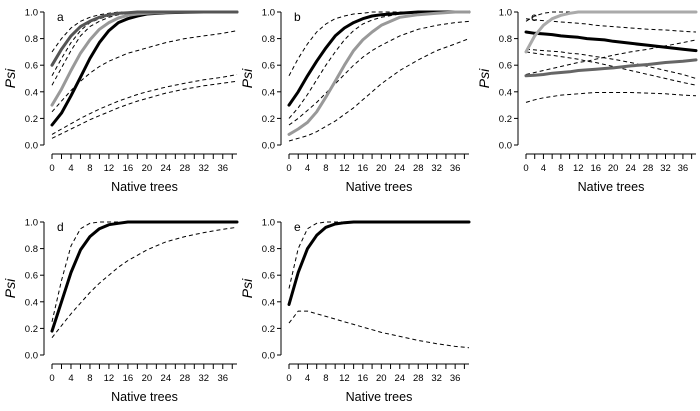  Describe the element at coordinates (60, 227) in the screenshot. I see `panel-letter: d` at that location.